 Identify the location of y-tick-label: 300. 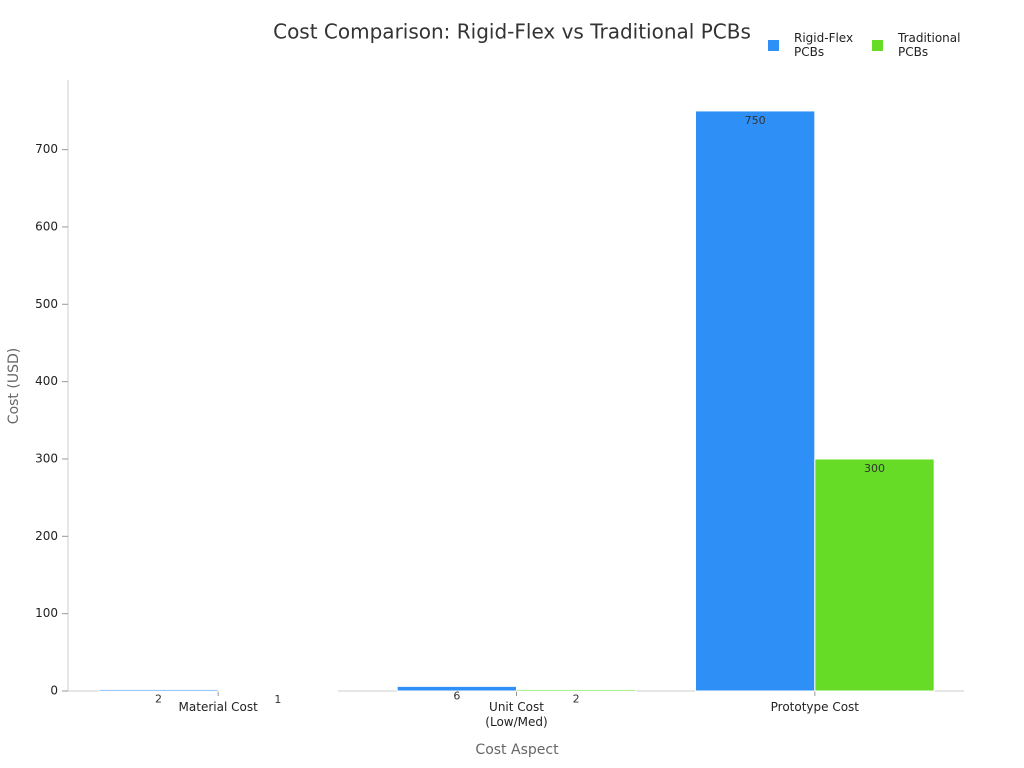
(46, 458).